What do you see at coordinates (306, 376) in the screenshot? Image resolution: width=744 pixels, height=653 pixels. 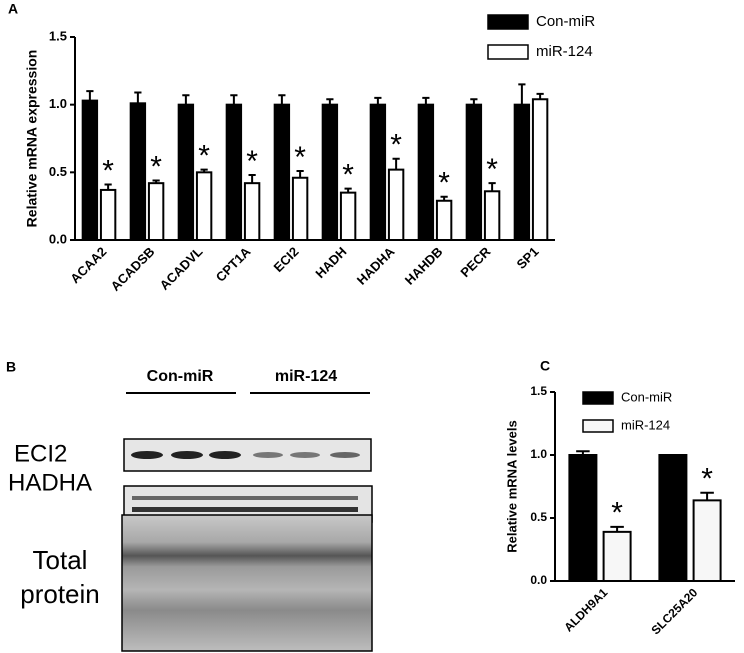 I see `group-label: miR-124` at bounding box center [306, 376].